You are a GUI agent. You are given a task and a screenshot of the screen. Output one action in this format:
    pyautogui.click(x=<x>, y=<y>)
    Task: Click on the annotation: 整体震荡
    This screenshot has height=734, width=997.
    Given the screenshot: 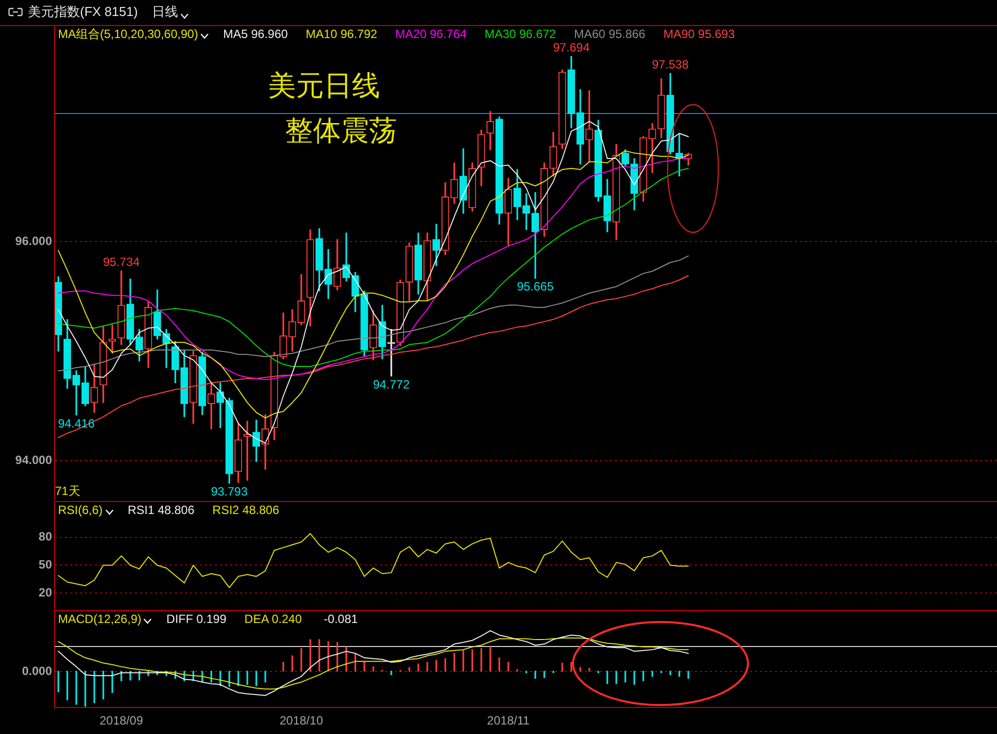 What is the action you would take?
    pyautogui.click(x=341, y=131)
    